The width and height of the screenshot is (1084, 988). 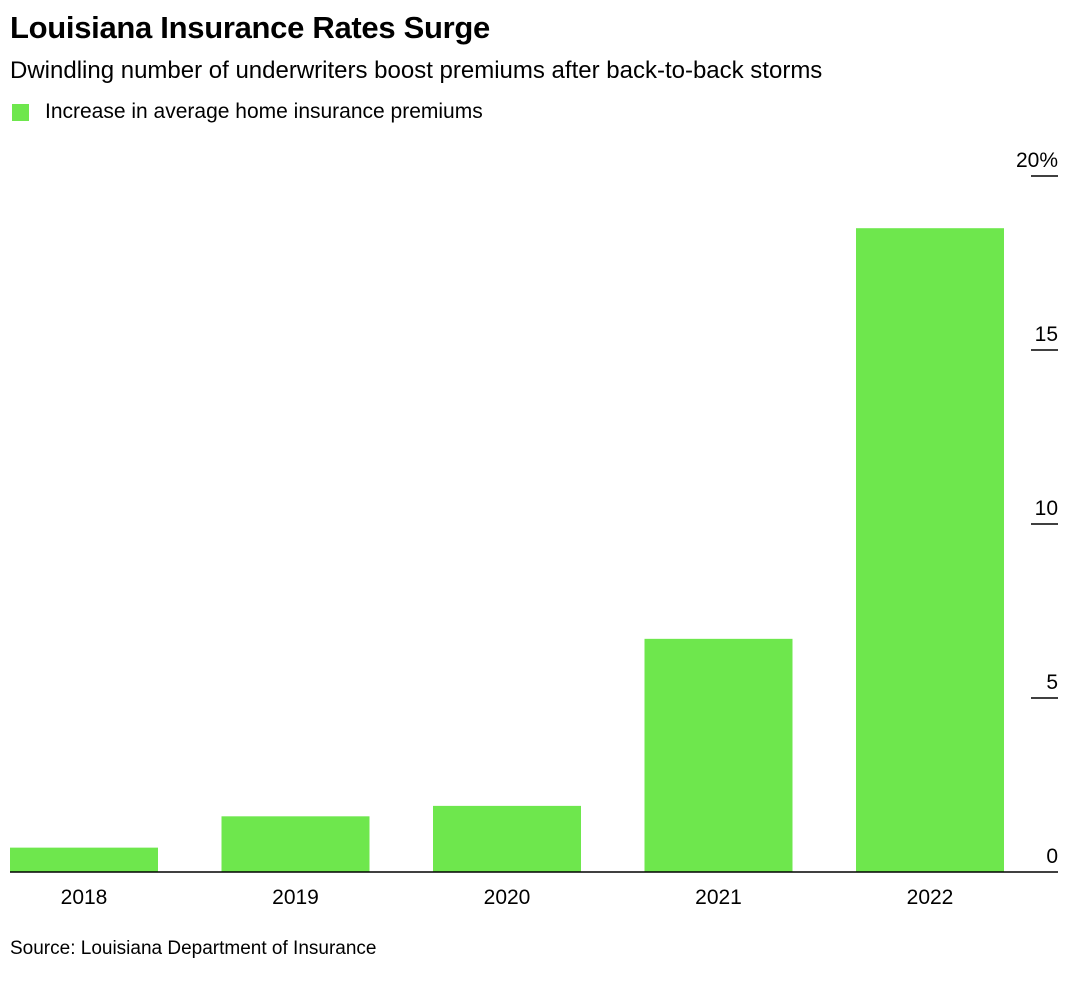 What do you see at coordinates (1052, 856) in the screenshot?
I see `y-tick-label-0: 0` at bounding box center [1052, 856].